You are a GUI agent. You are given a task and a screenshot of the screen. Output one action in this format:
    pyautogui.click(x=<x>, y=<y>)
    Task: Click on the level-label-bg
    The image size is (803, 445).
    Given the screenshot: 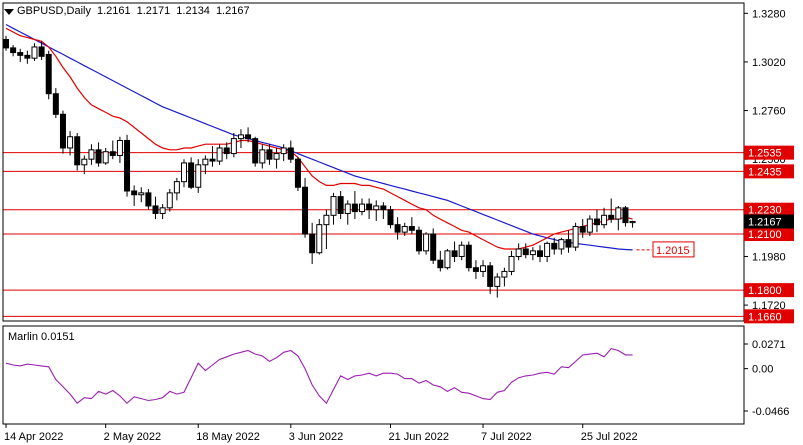 What is the action you would take?
    pyautogui.click(x=769, y=171)
    